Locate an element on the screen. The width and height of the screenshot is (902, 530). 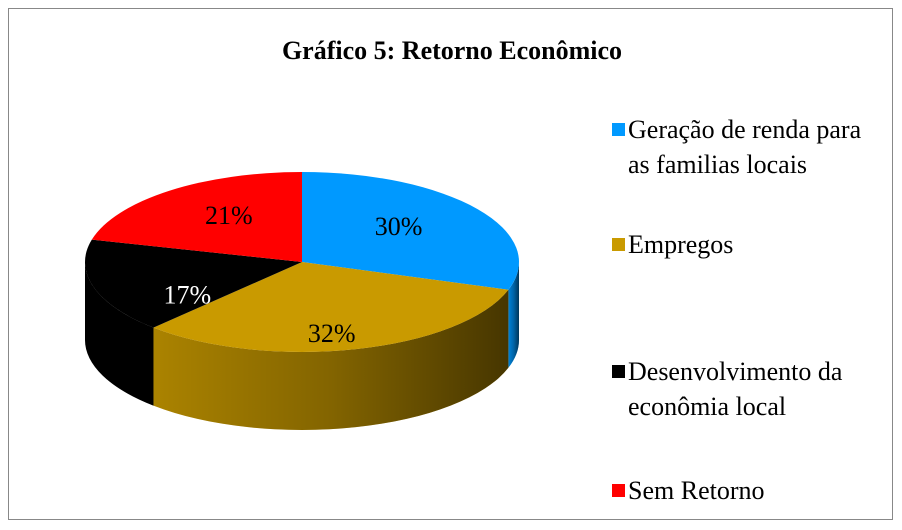
legend-label: Desenvolvimento da econômia local is located at coordinates (735, 389).